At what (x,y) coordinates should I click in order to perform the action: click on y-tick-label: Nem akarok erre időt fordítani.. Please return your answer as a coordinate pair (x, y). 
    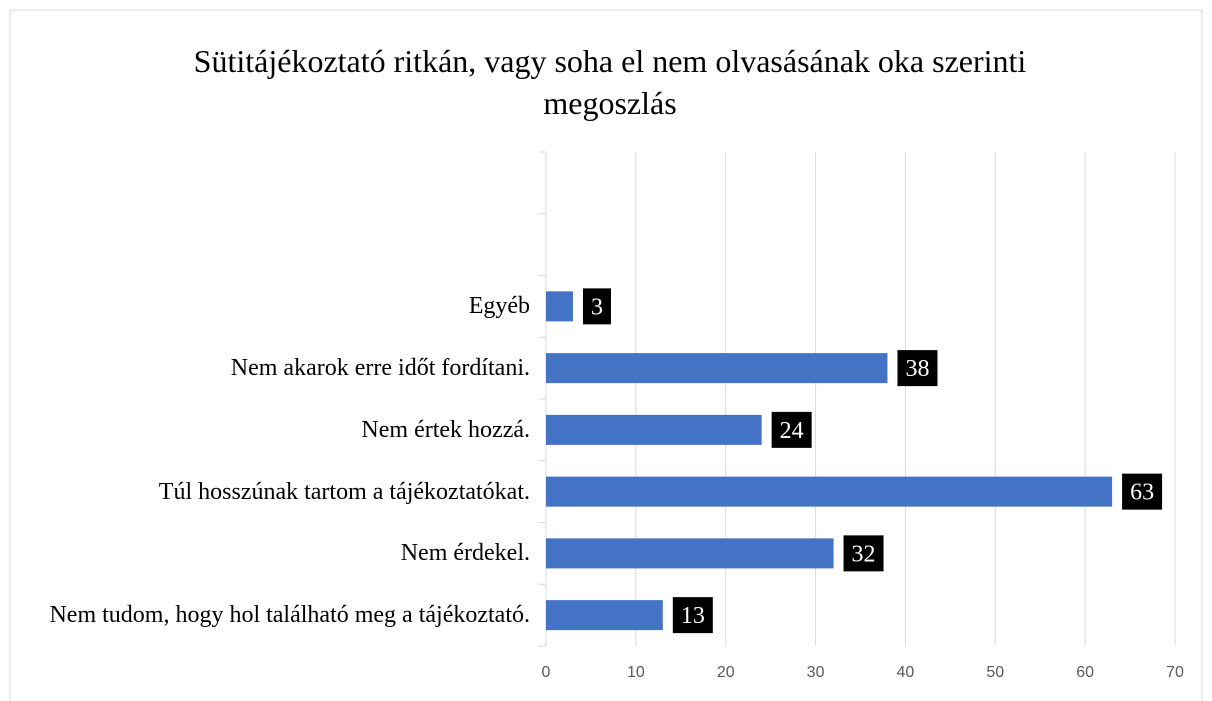
    Looking at the image, I should click on (380, 368).